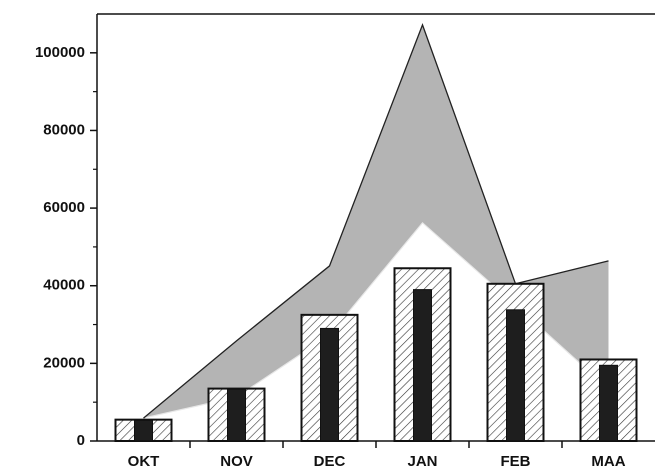 The image size is (661, 470). Describe the element at coordinates (81, 440) in the screenshot. I see `y-tick-label: 0` at that location.